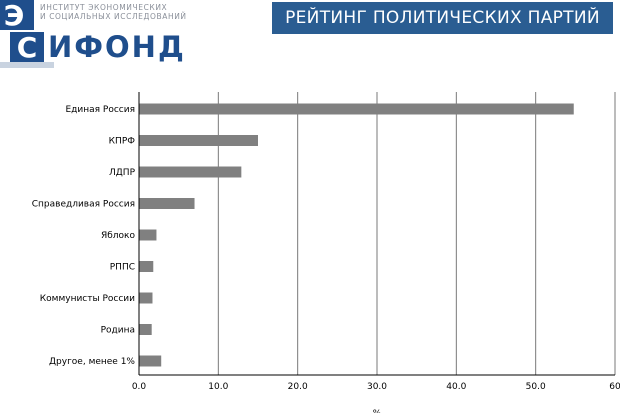 The image size is (620, 413). I want to click on x-tick-label: 40.0, so click(456, 387).